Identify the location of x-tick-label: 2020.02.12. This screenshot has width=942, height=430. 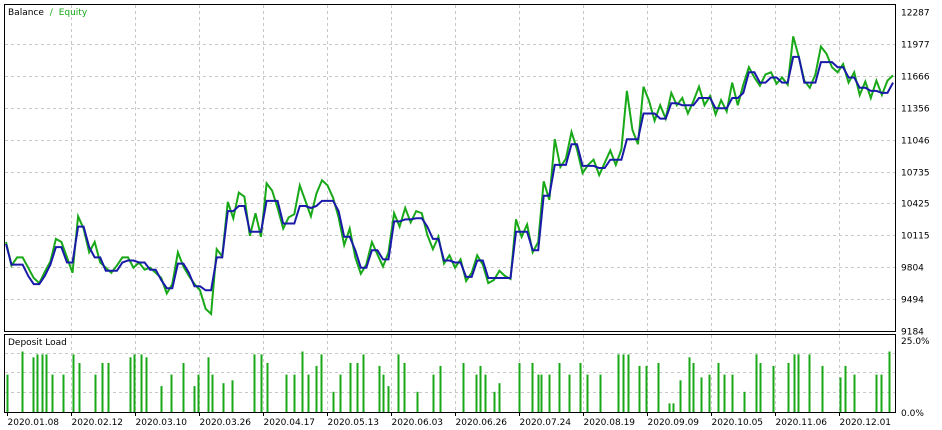
(98, 423).